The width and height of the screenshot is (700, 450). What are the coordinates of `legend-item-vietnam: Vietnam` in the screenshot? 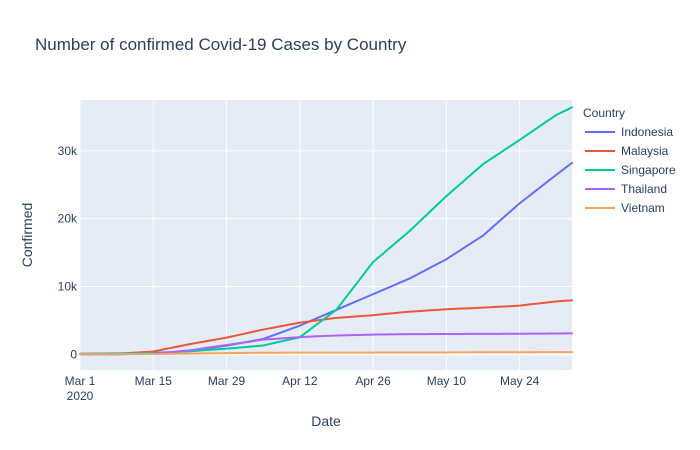 It's located at (625, 208).